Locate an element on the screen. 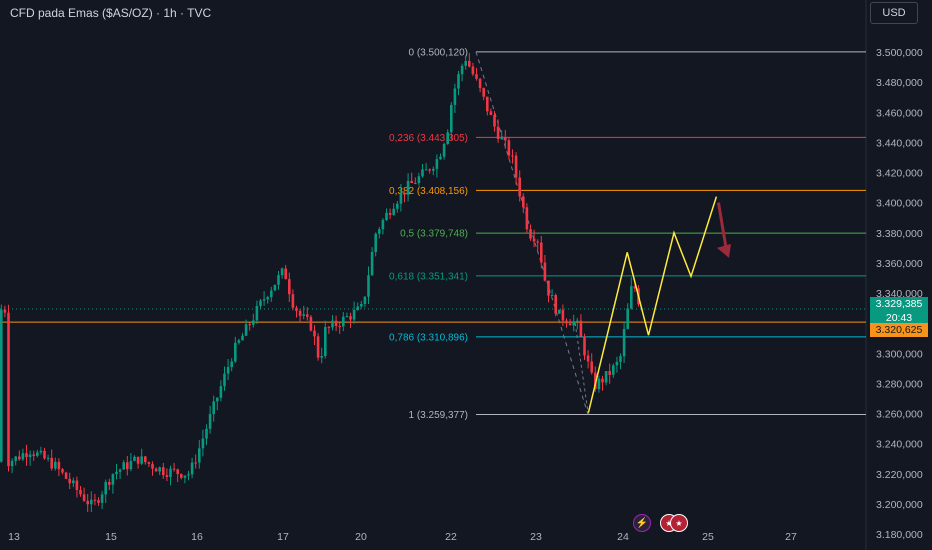 This screenshot has width=932, height=550. y-tick-label: 3.240,000 is located at coordinates (899, 445).